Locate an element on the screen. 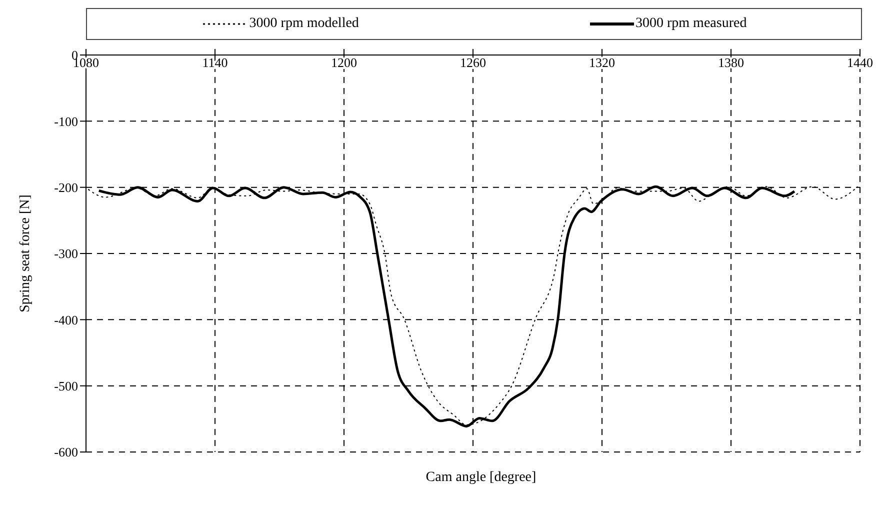 The height and width of the screenshot is (510, 892). y-tick-label: -500 is located at coordinates (66, 386).